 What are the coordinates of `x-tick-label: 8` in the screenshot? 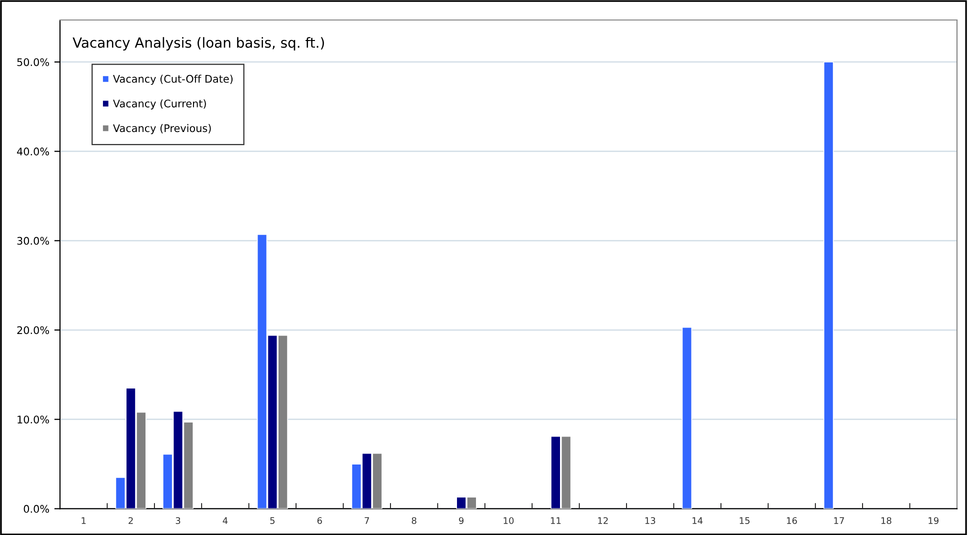 It's located at (414, 520).